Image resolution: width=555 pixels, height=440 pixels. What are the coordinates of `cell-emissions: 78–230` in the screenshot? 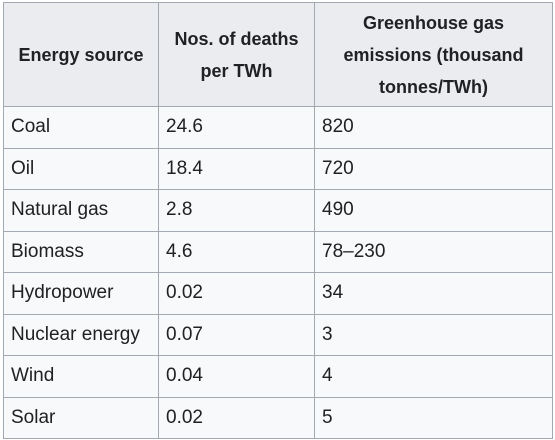 It's located at (433, 251).